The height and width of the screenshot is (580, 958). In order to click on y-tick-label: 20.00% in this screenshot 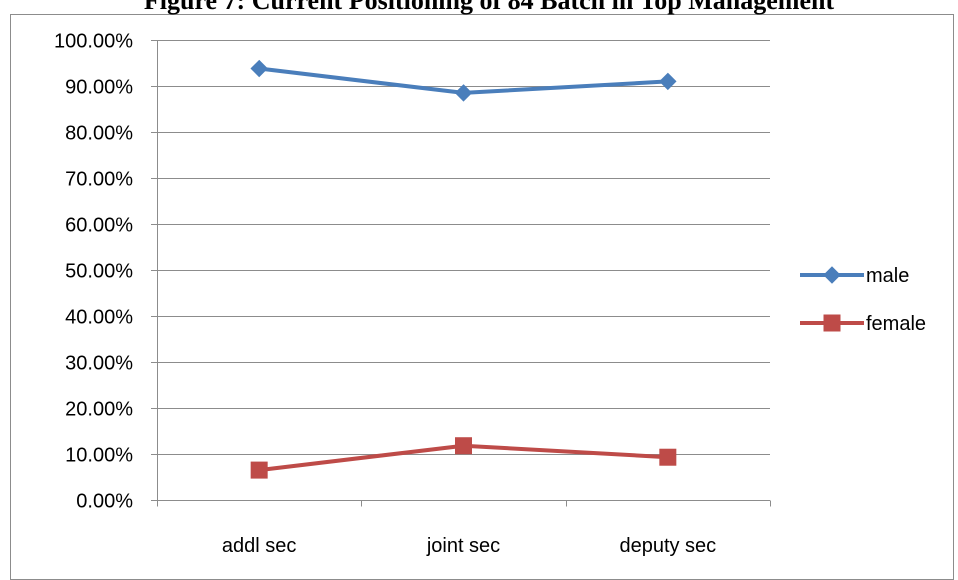, I will do `click(99, 410)`.